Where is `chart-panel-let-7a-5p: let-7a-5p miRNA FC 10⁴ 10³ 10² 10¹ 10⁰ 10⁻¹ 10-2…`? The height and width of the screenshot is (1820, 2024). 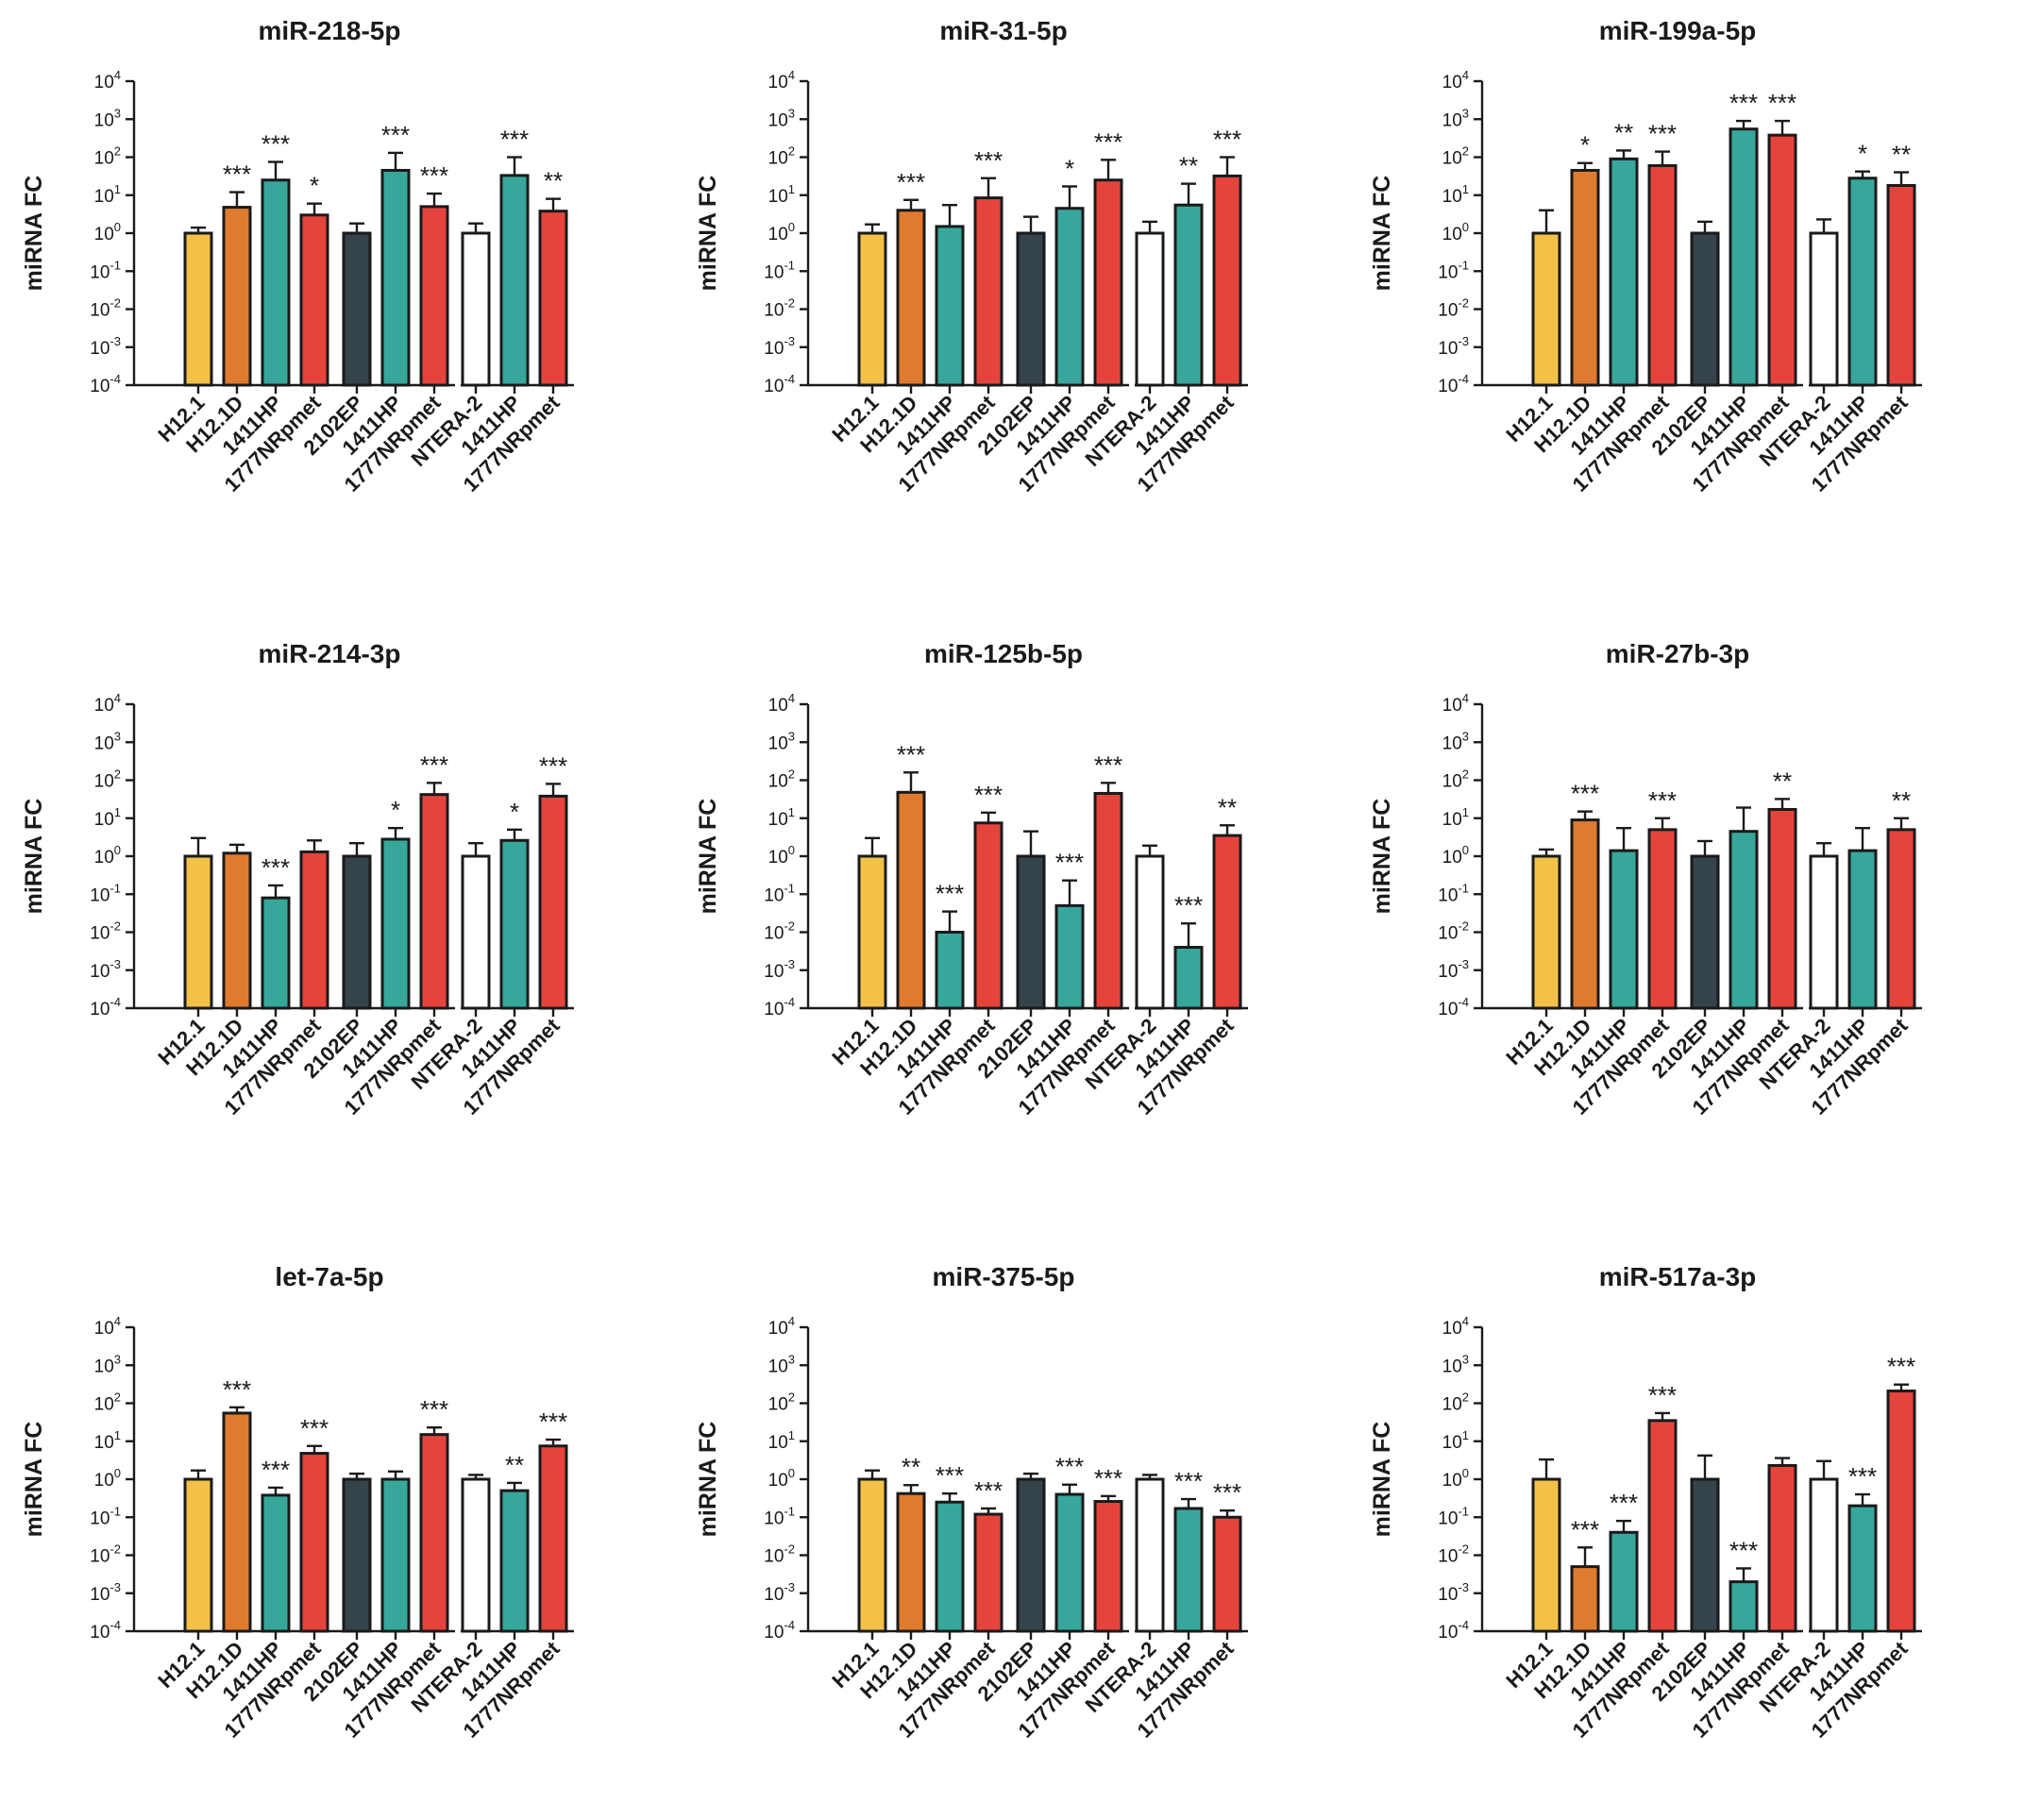
chart-panel-let-7a-5p: let-7a-5p miRNA FC 10⁴ 10³ 10² 10¹ 10⁰ 10⁻¹ 10-2… is located at coordinates (297, 1502).